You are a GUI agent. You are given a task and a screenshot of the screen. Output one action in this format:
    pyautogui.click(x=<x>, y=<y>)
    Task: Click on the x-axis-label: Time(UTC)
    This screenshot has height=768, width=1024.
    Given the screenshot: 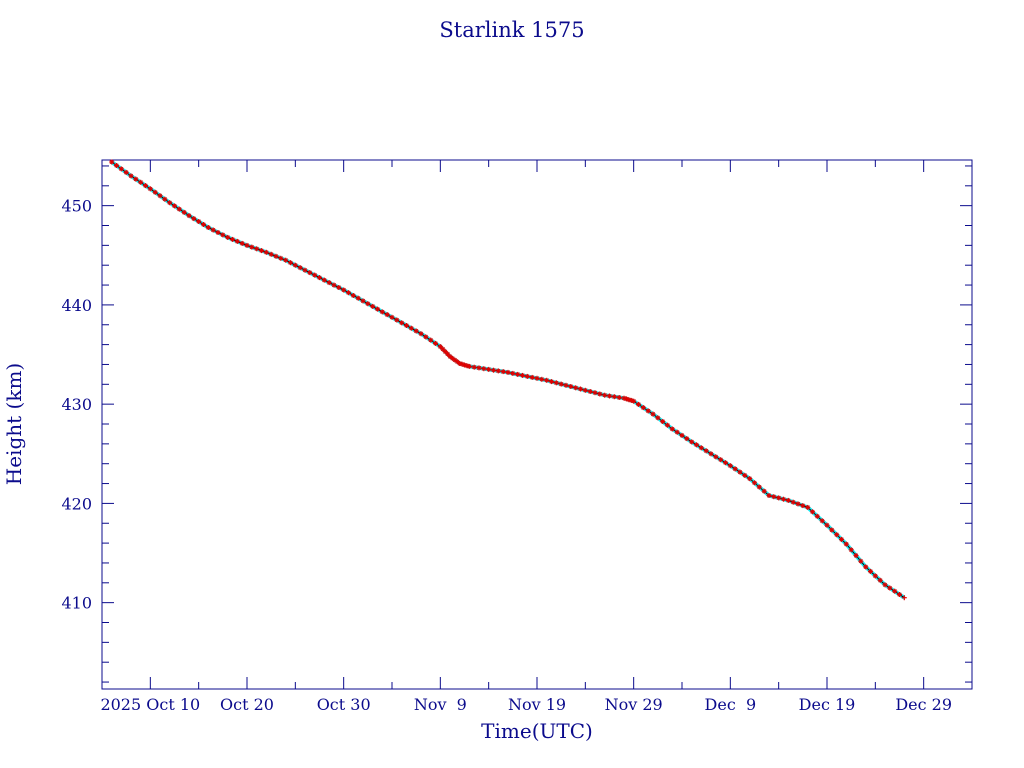 What is the action you would take?
    pyautogui.click(x=537, y=731)
    